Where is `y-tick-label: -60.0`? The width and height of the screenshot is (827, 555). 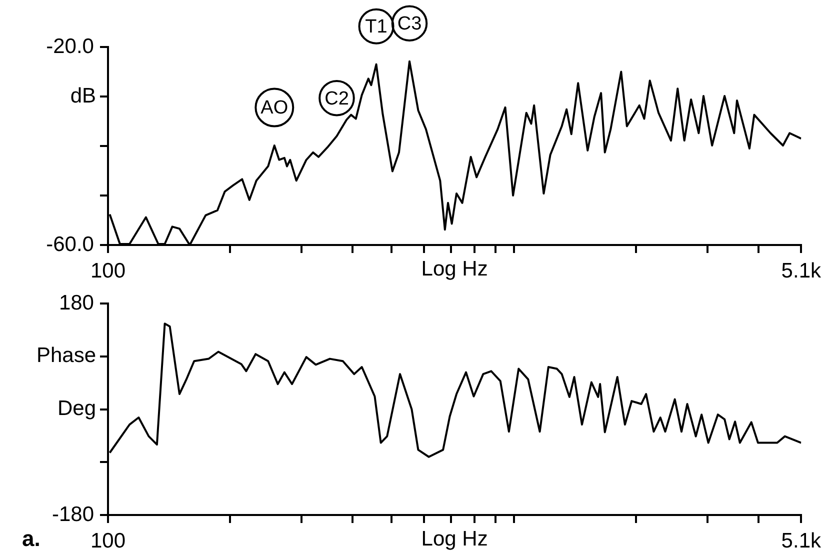 y-tick-label: -60.0 is located at coordinates (70, 244).